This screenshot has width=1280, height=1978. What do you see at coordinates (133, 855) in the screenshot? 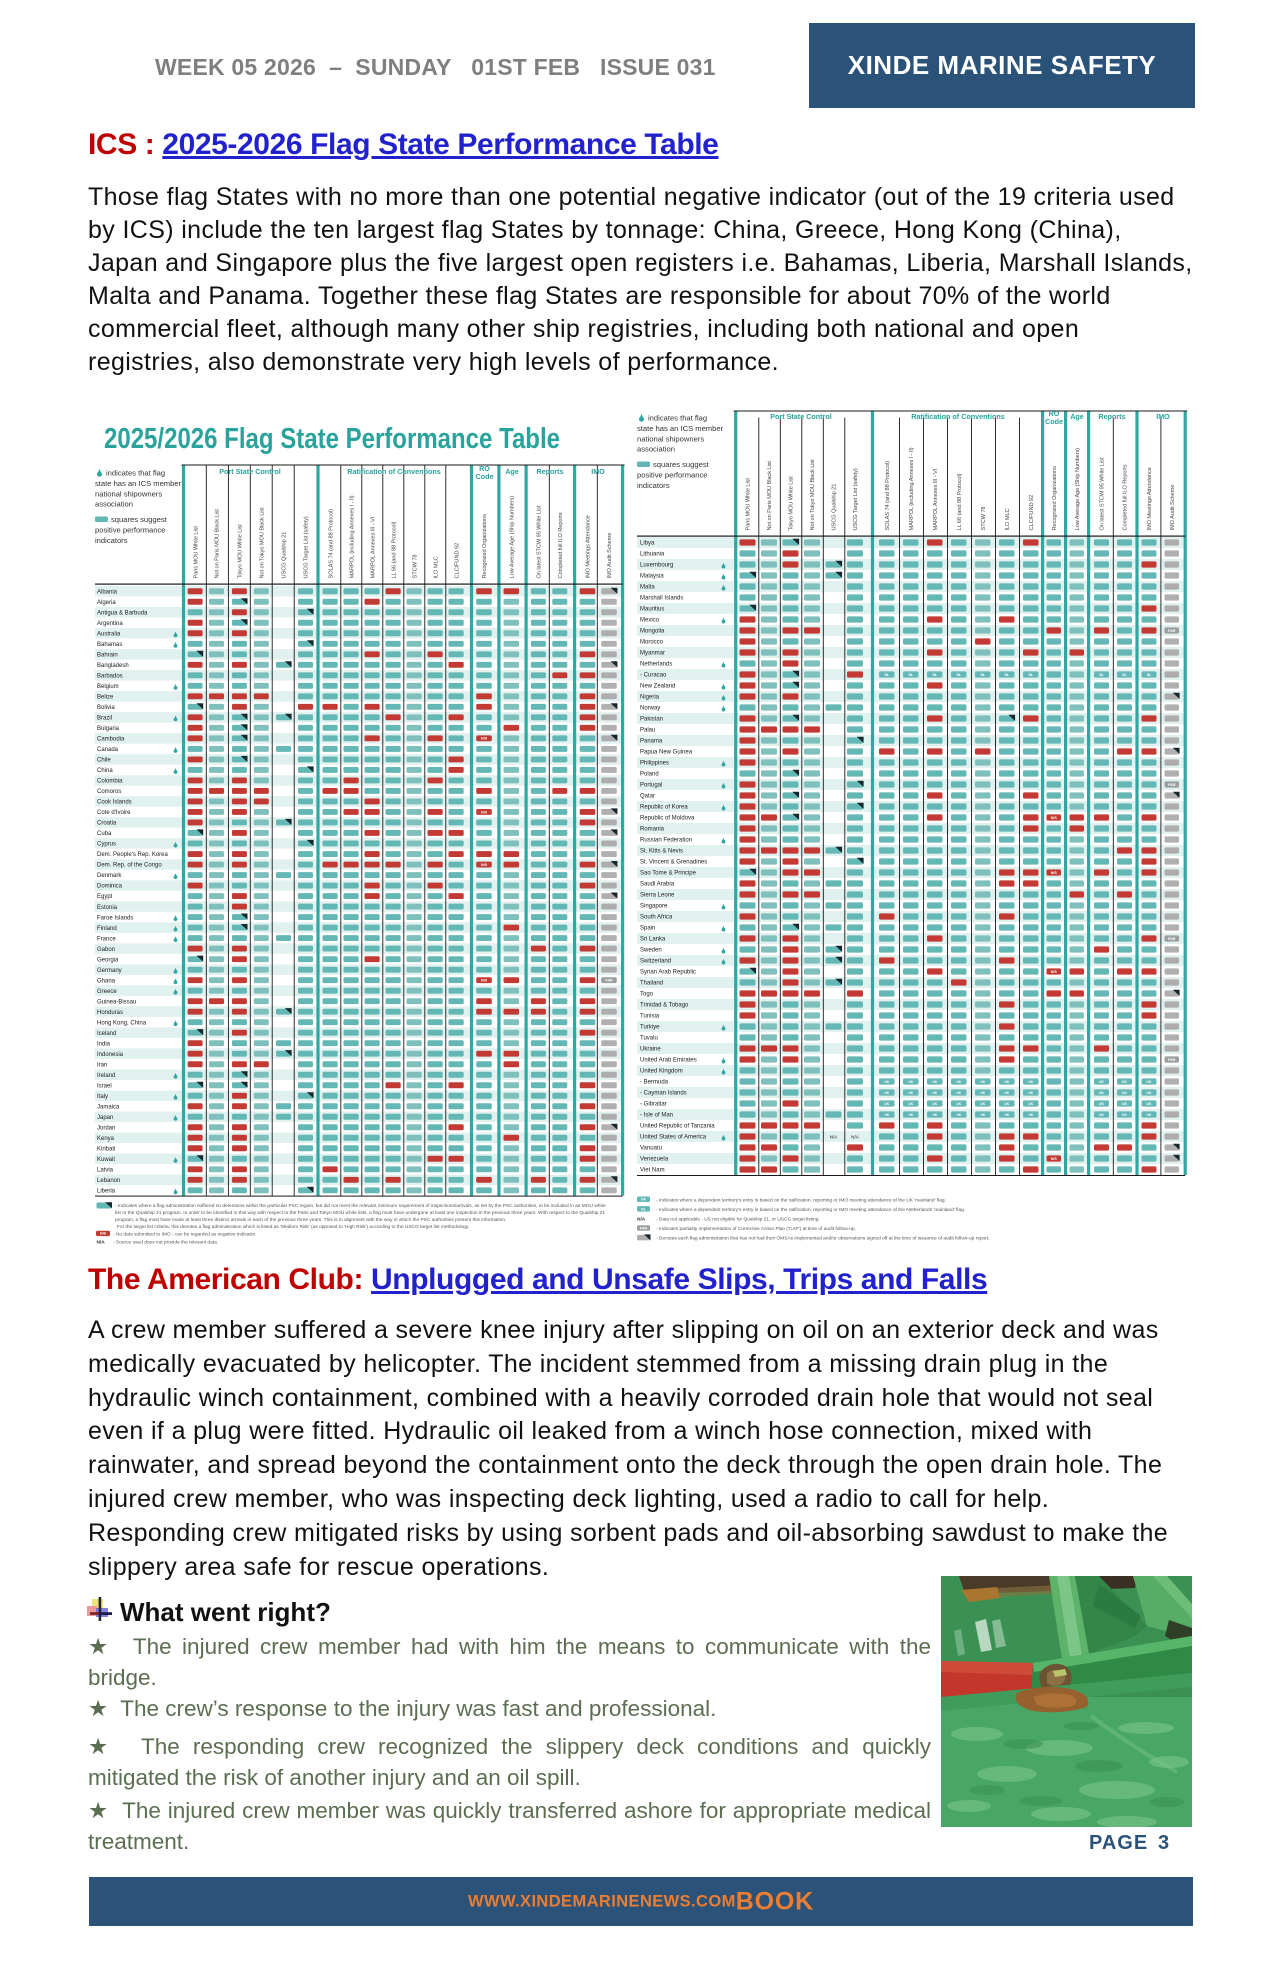
I see `svg-text: Dem. People's Rep. Korea` at bounding box center [133, 855].